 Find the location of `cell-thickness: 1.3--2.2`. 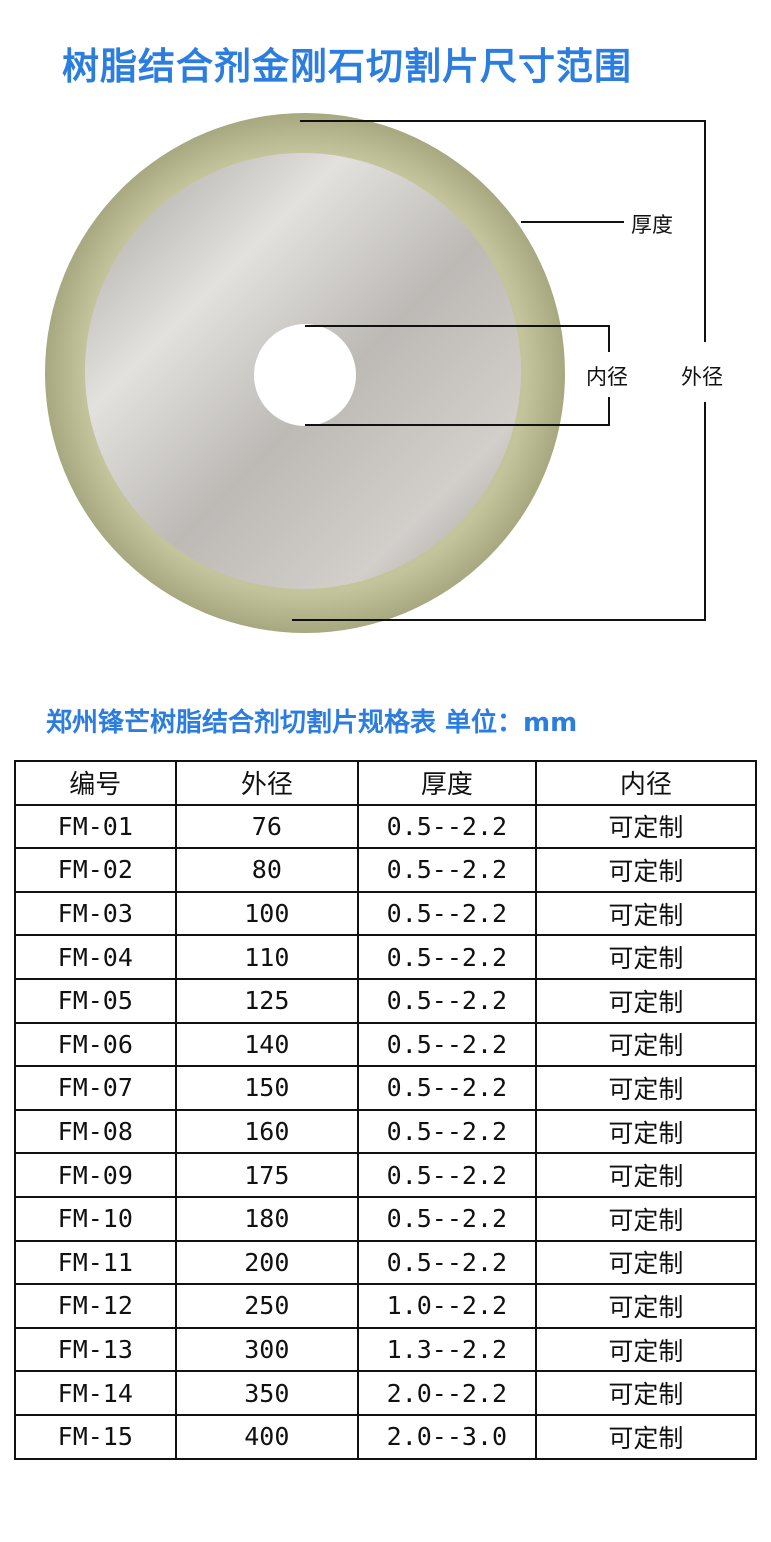

cell-thickness: 1.3--2.2 is located at coordinates (447, 1349).